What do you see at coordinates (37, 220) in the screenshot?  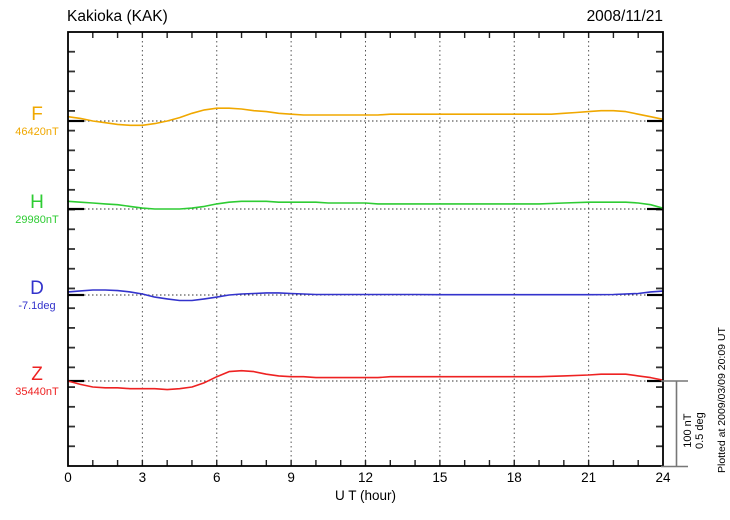 I see `channel-H-baseline-value: 29980nT` at bounding box center [37, 220].